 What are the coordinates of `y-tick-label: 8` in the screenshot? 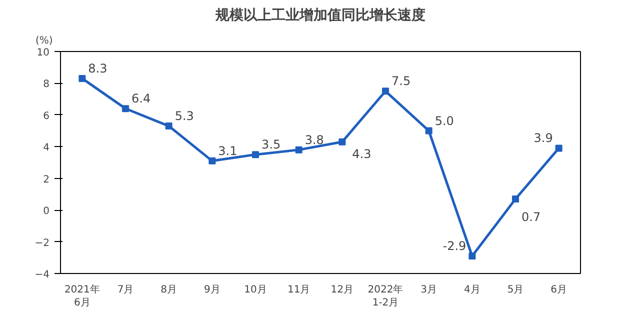 It's located at (46, 84).